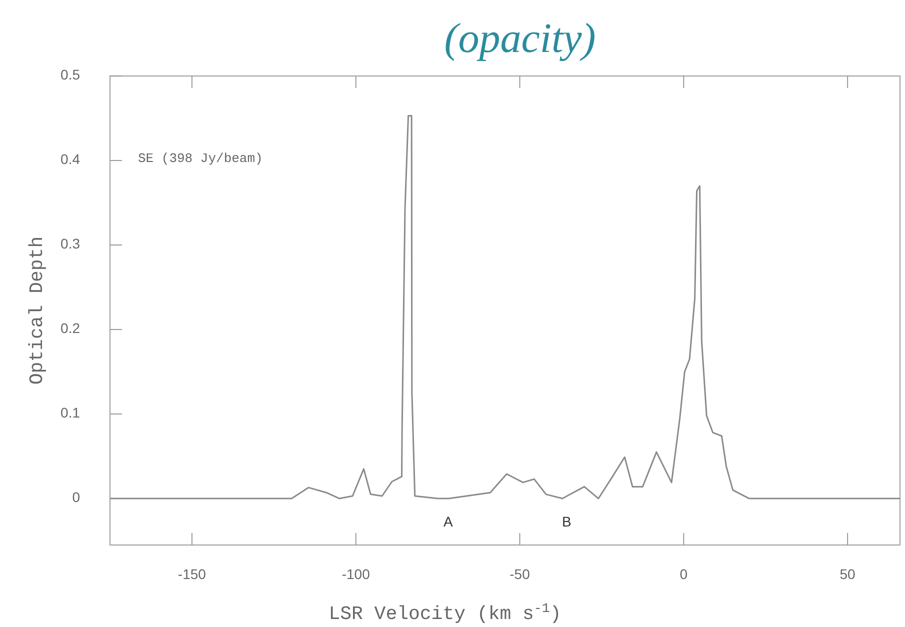 Image resolution: width=905 pixels, height=627 pixels. Describe the element at coordinates (684, 574) in the screenshot. I see `x-tick-label: 0` at that location.